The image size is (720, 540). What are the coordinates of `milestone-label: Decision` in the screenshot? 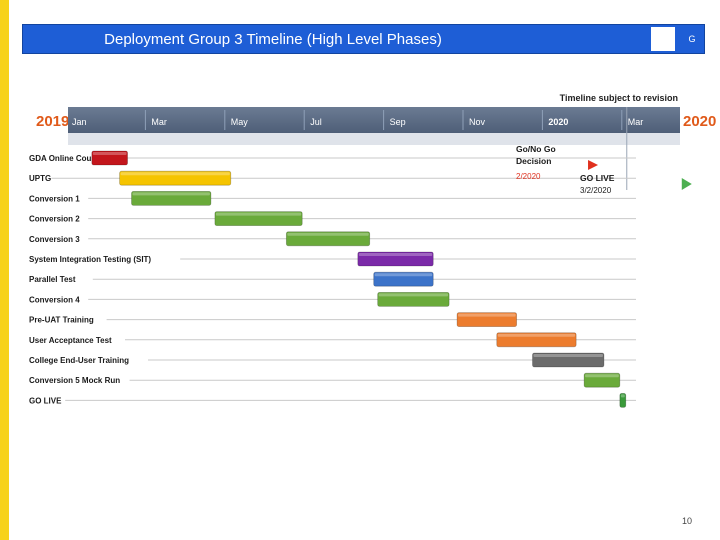 It's located at (533, 161).